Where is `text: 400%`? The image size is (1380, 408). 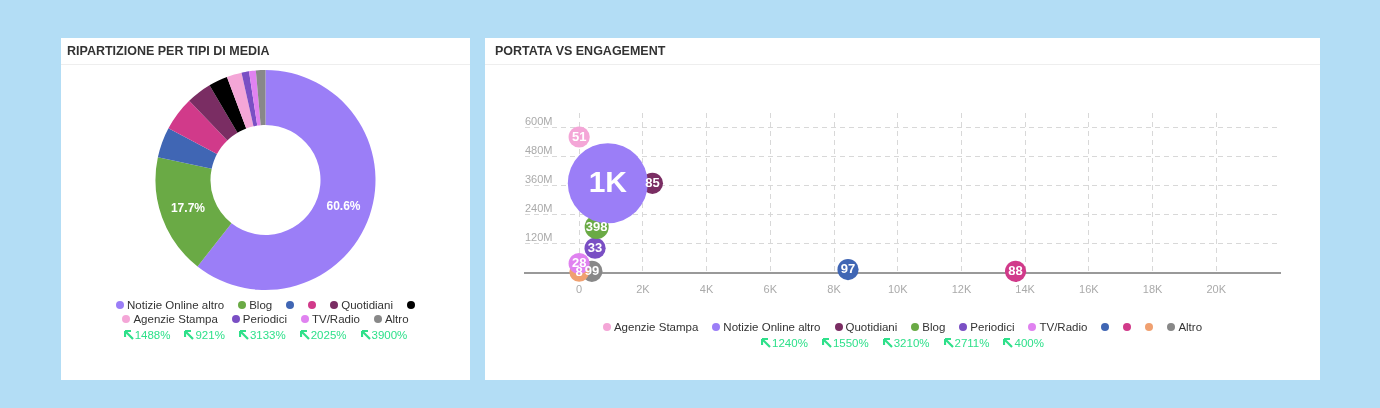
text: 400% is located at coordinates (1029, 343).